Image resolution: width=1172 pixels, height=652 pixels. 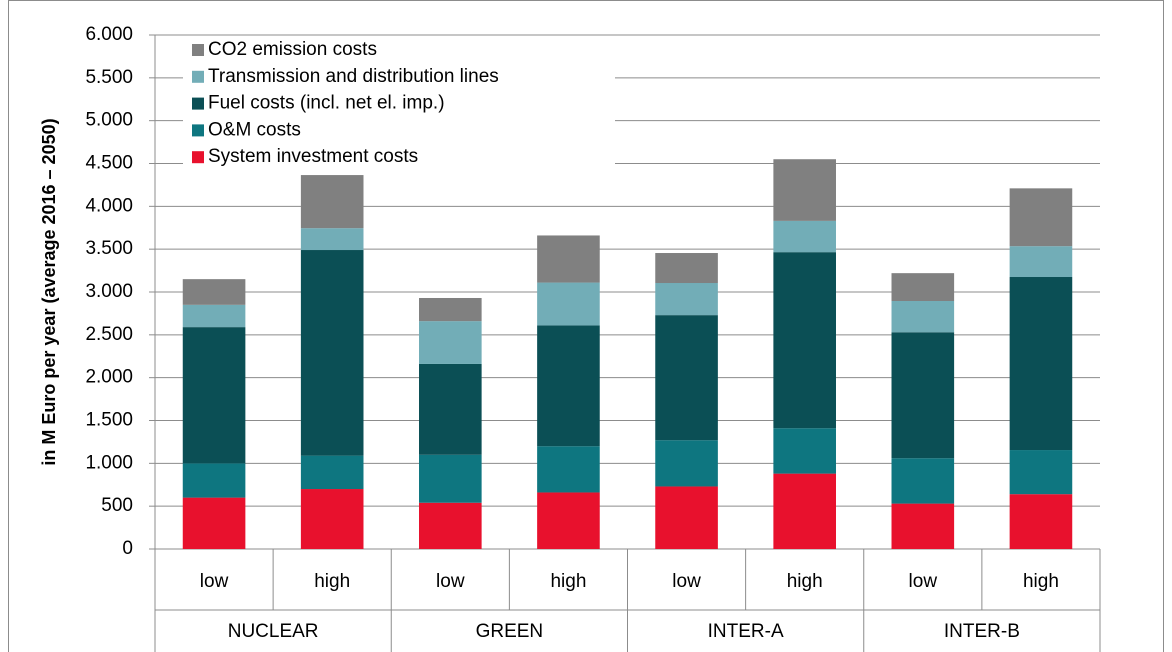 What do you see at coordinates (353, 76) in the screenshot?
I see `legend-label: Transmission and distribution lines` at bounding box center [353, 76].